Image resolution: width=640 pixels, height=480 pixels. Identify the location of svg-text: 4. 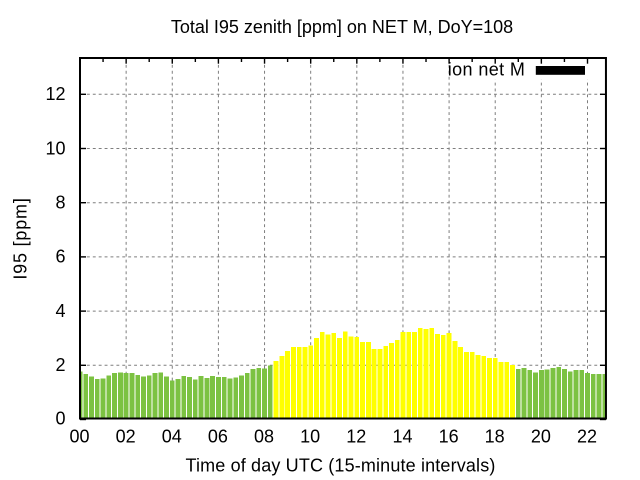
(60, 311).